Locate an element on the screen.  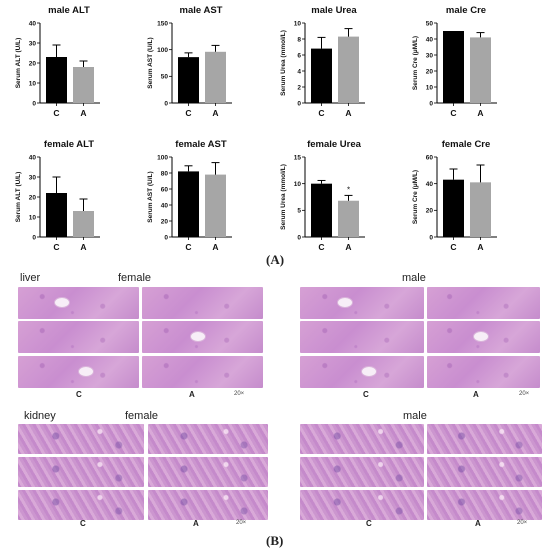
chart-title: male AST is located at coordinates (201, 10).